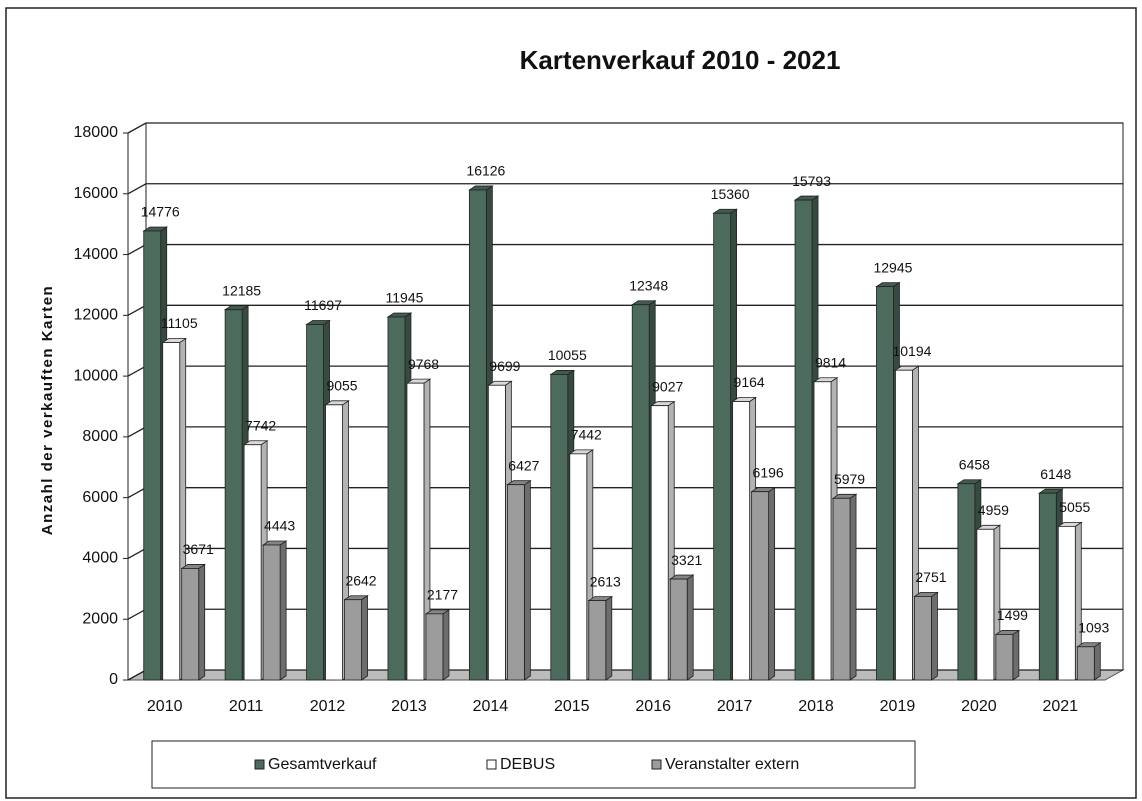 The width and height of the screenshot is (1142, 801). What do you see at coordinates (1012, 615) in the screenshot?
I see `value-label: 1499` at bounding box center [1012, 615].